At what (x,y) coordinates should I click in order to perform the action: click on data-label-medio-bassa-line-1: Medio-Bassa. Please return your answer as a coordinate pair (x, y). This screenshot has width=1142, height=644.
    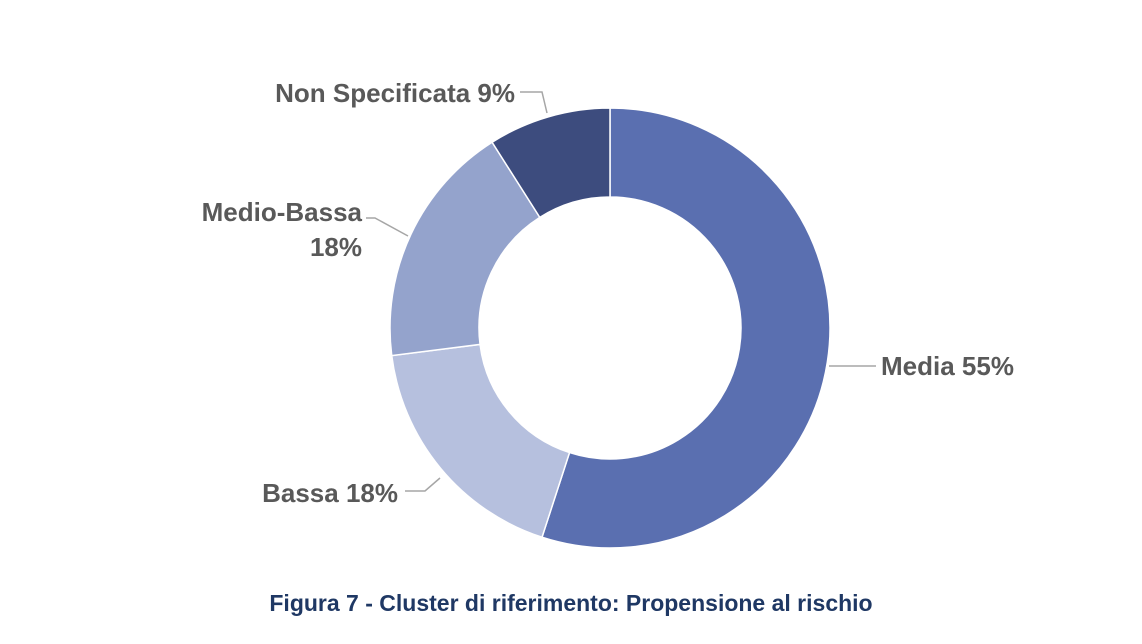
    Looking at the image, I should click on (282, 212).